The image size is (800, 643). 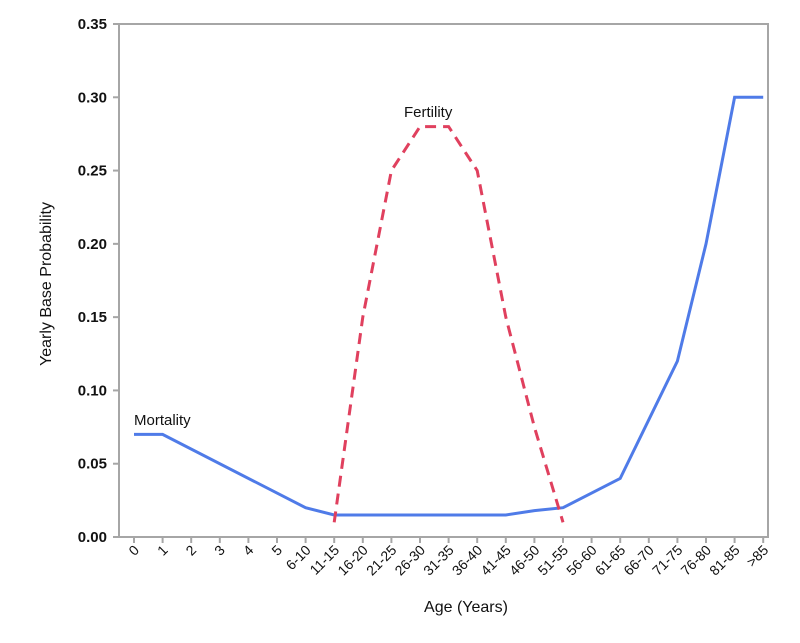 What do you see at coordinates (438, 560) in the screenshot?
I see `x-tick-label: 31-35` at bounding box center [438, 560].